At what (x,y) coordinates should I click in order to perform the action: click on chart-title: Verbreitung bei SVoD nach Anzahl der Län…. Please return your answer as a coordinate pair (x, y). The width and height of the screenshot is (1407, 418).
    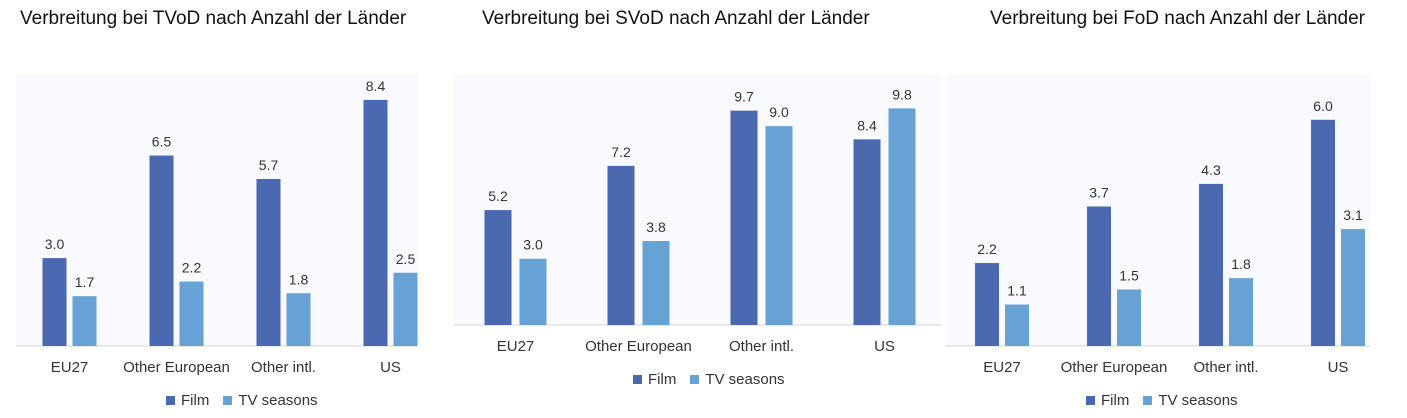
    Looking at the image, I should click on (676, 18).